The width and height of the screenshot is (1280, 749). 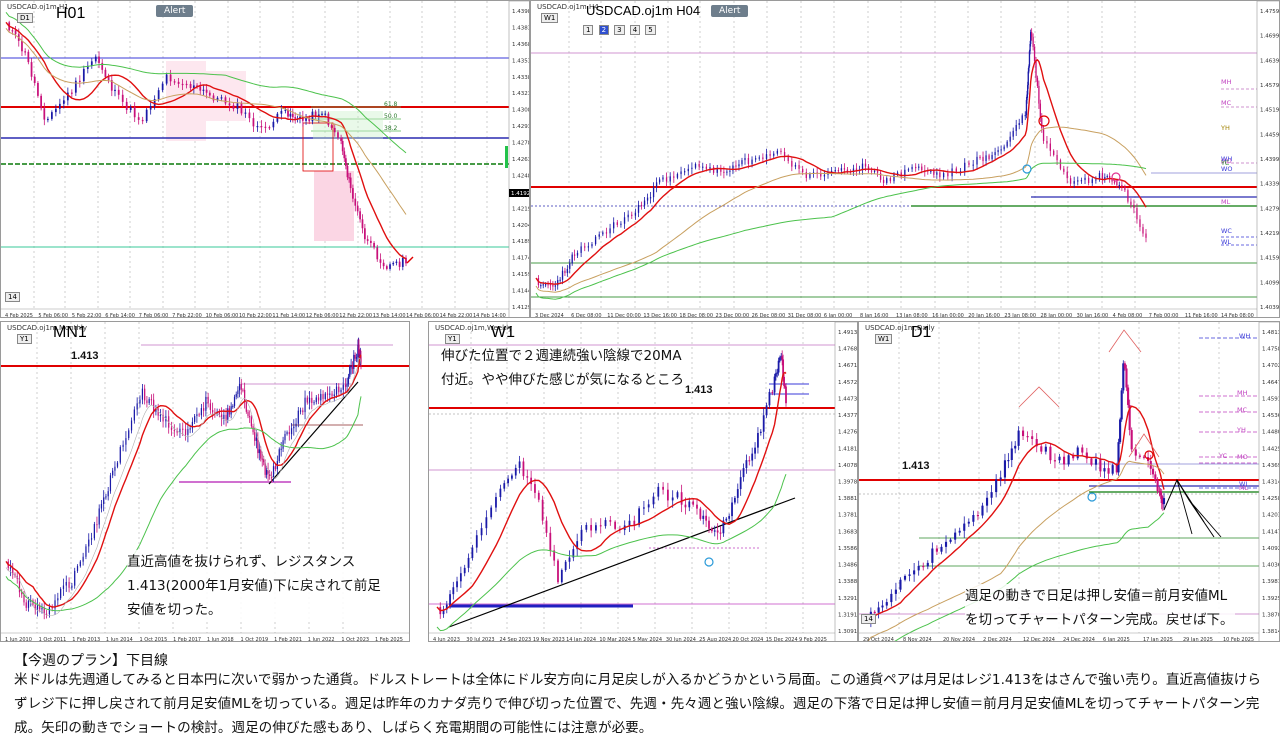 I want to click on time-tick-label: 1 Feb 2021, so click(x=288, y=639).